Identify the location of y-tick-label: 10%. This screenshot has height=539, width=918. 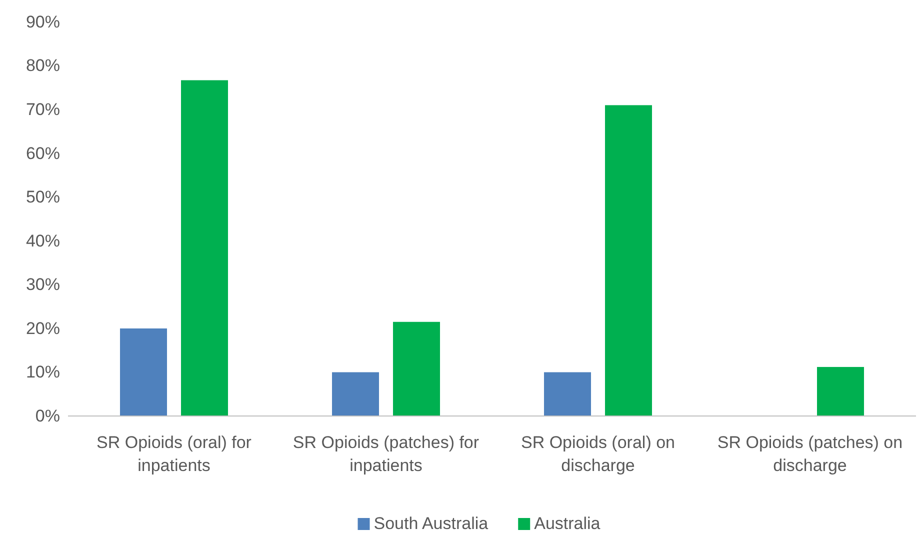
(43, 372).